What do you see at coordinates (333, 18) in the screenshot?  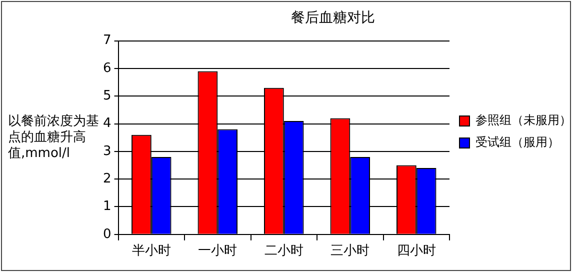 I see `chart-title: 餐后血糖对比` at bounding box center [333, 18].